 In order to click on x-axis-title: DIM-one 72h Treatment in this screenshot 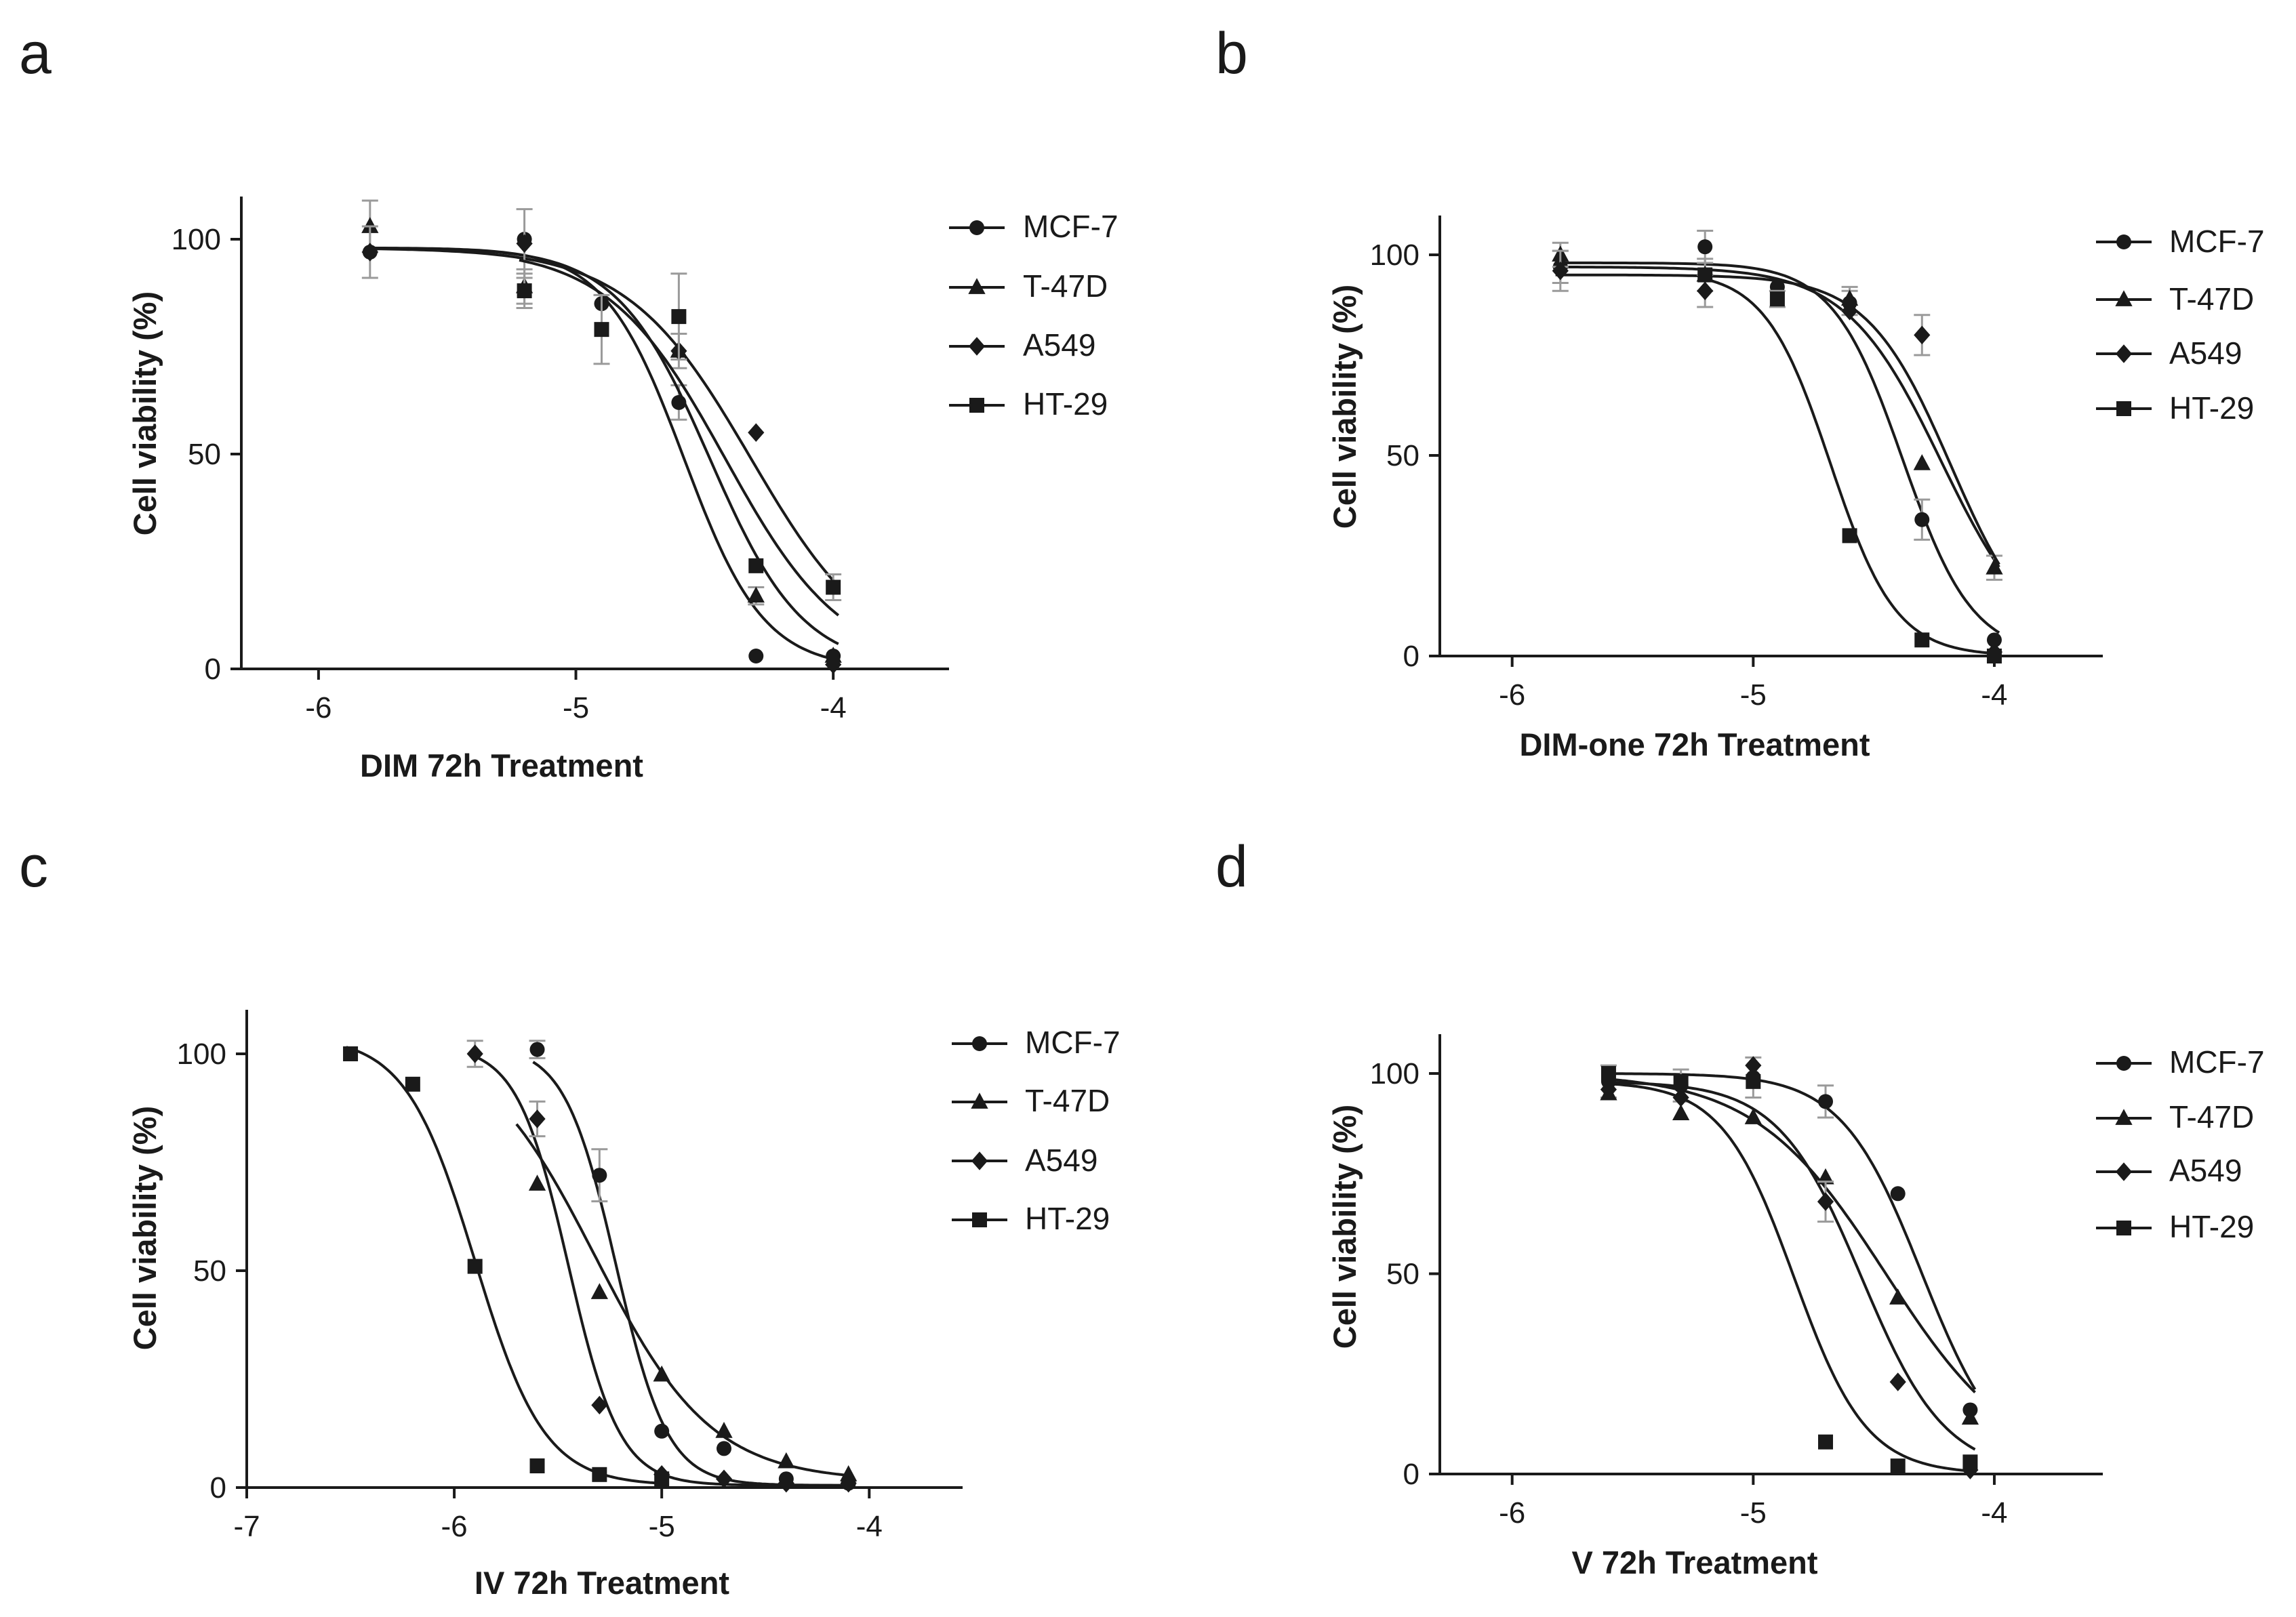, I will do `click(1694, 744)`.